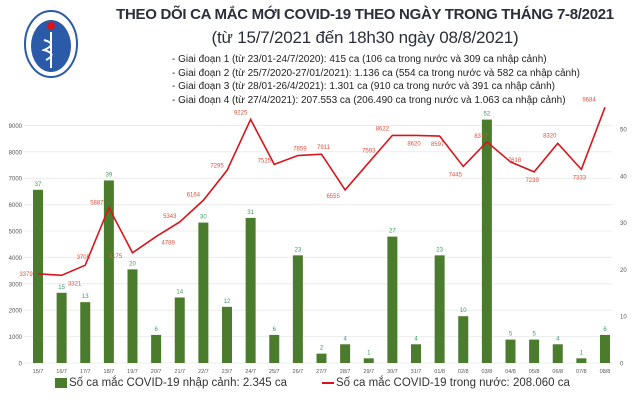  Describe the element at coordinates (168, 244) in the screenshot. I see `line-data-label: 4789` at that location.